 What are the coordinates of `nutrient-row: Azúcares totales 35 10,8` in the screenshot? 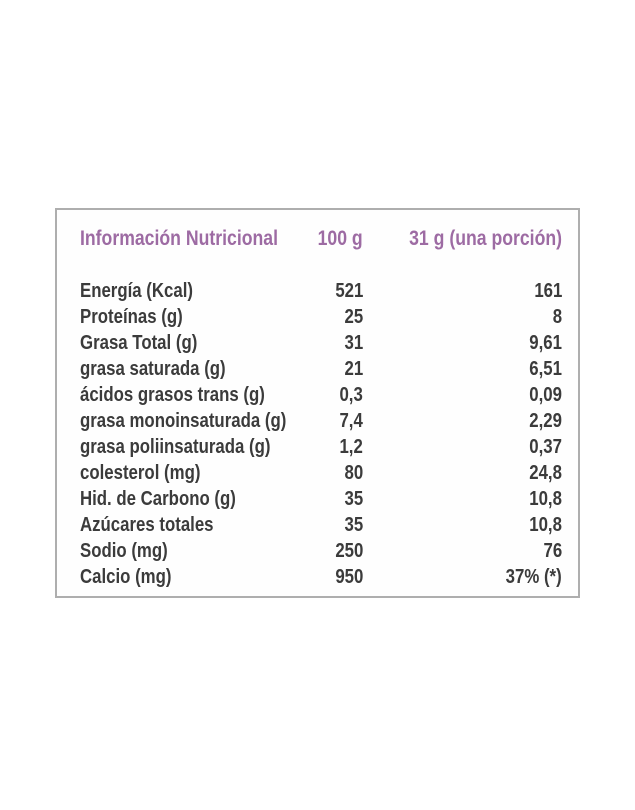 It's located at (321, 525).